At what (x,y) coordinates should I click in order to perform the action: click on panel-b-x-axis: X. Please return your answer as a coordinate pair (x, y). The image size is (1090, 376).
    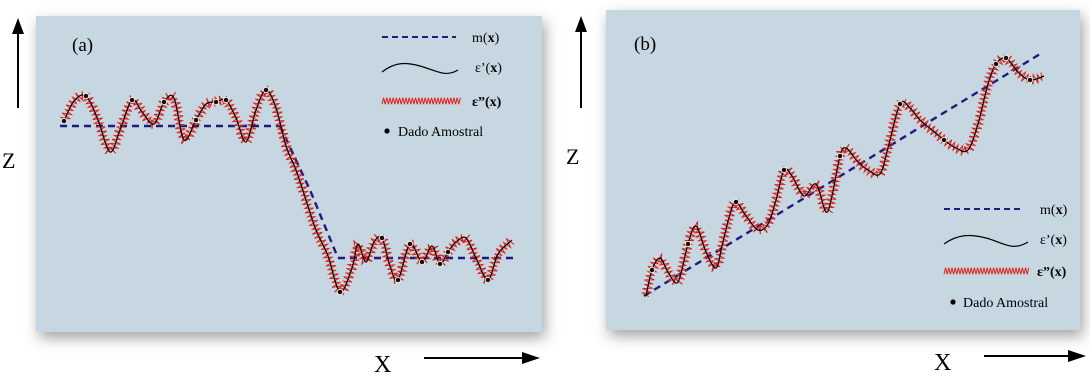
    Looking at the image, I should click on (1010, 363).